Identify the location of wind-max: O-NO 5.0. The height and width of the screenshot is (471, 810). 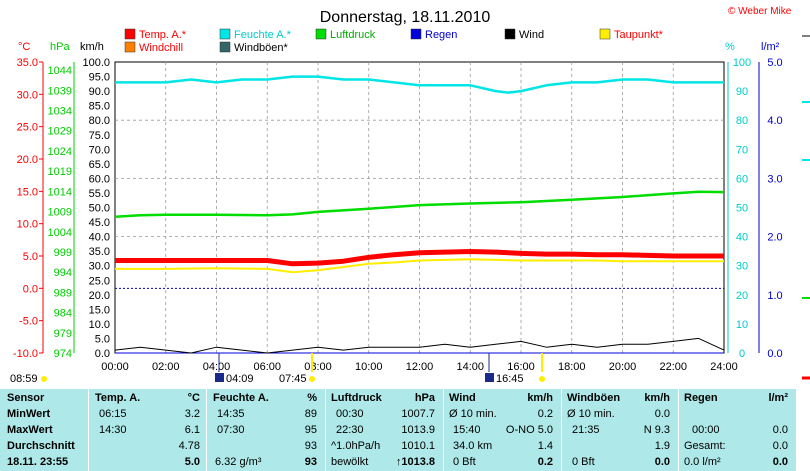
(529, 430).